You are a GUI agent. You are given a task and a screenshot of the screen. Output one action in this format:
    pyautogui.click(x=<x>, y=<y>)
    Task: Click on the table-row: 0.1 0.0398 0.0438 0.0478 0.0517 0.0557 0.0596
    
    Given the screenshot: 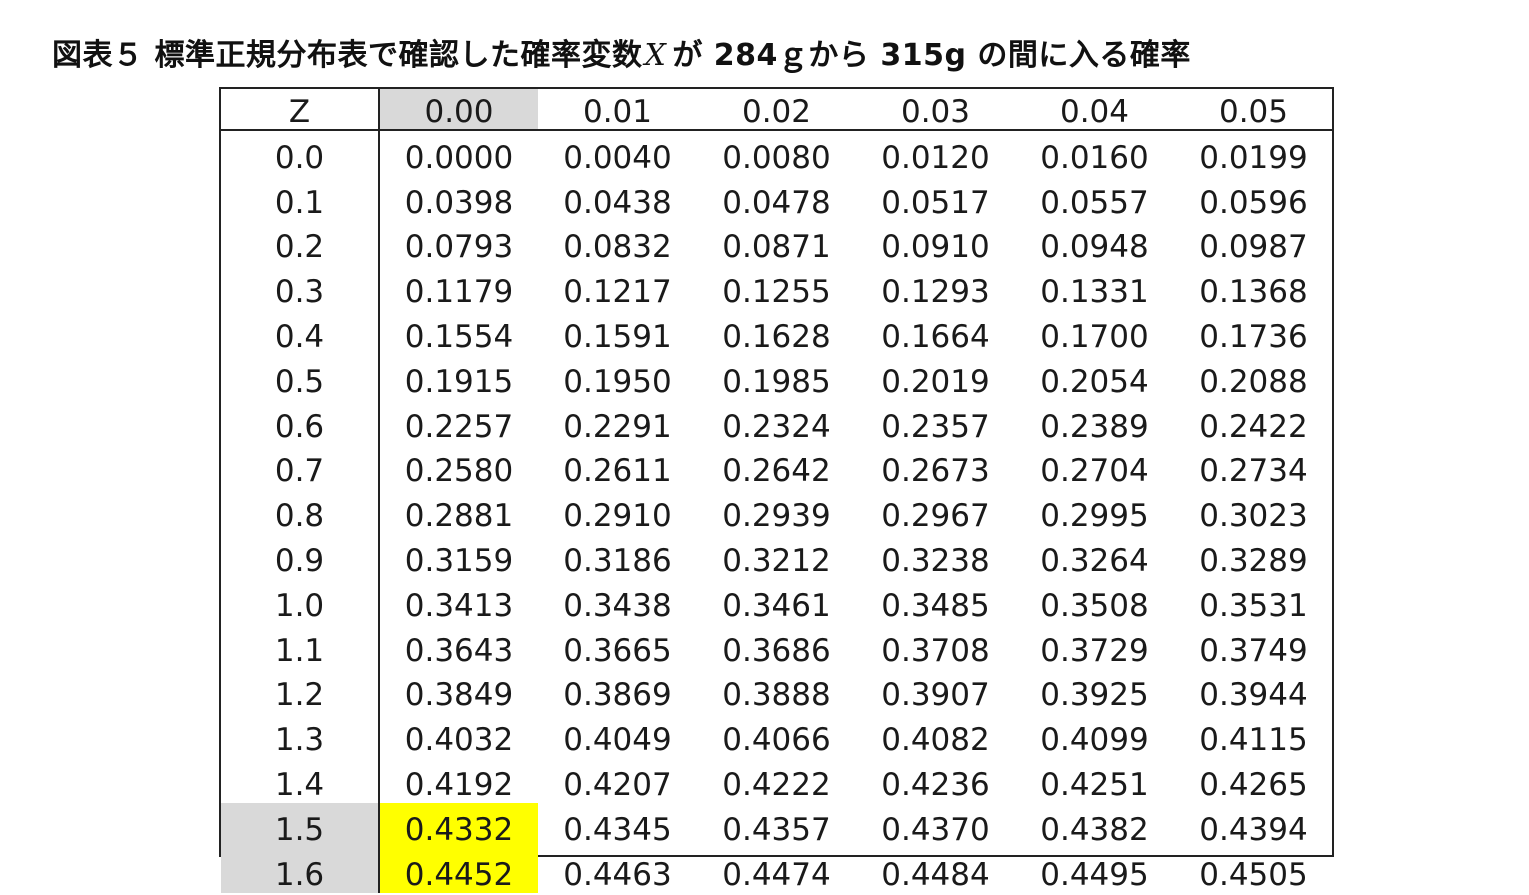 What is the action you would take?
    pyautogui.click(x=777, y=198)
    